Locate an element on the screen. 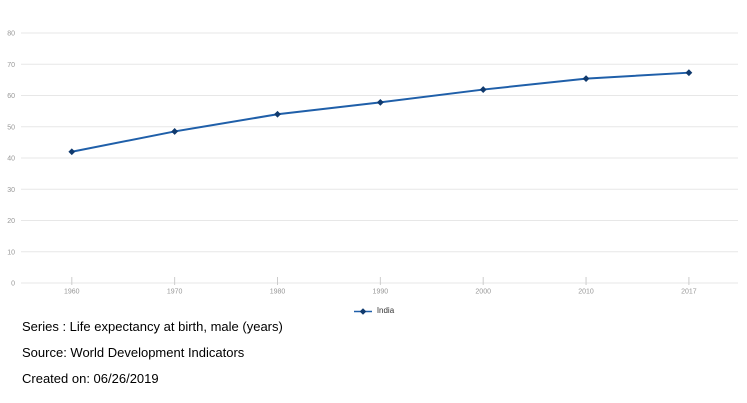 The image size is (747, 403). footer-source-text: Source: World Development Indicators is located at coordinates (133, 352).